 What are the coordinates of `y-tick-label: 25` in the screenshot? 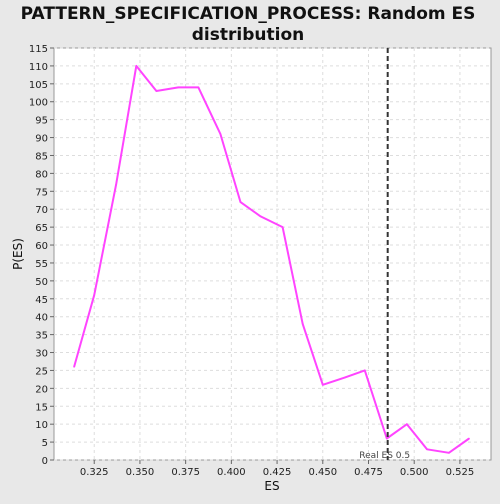 It's located at (41, 371).